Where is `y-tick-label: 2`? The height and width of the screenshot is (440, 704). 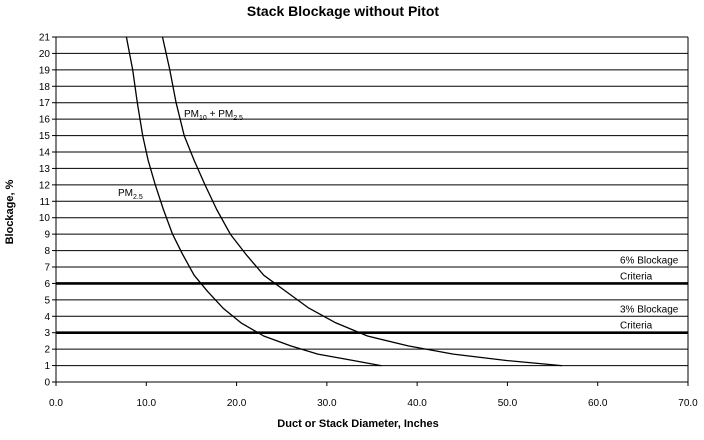
y-tick-label: 2 is located at coordinates (47, 350).